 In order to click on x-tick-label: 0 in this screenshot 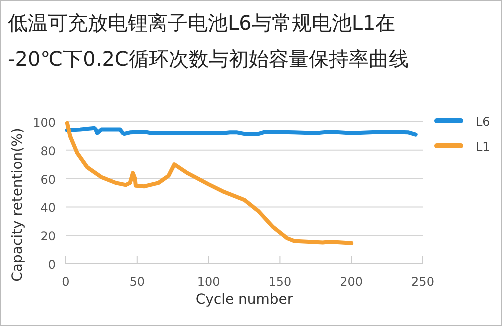, I will do `click(66, 282)`.